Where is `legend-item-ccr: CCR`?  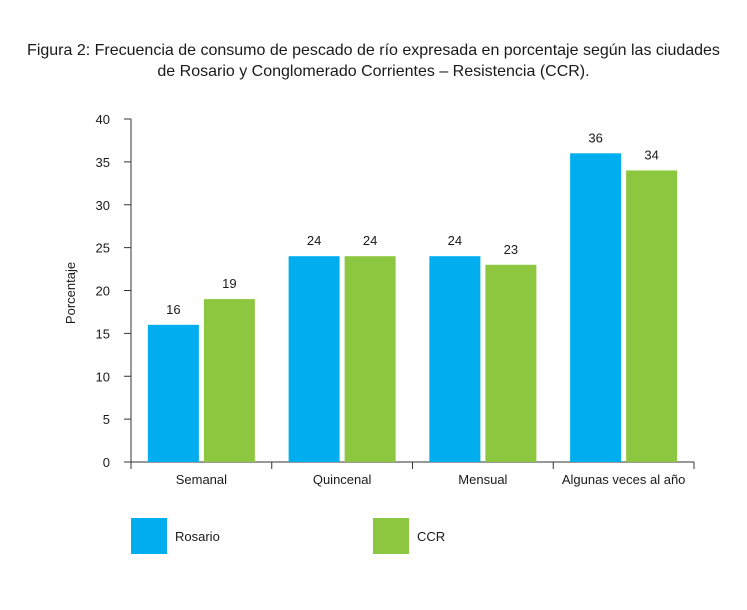
legend-item-ccr: CCR is located at coordinates (409, 536).